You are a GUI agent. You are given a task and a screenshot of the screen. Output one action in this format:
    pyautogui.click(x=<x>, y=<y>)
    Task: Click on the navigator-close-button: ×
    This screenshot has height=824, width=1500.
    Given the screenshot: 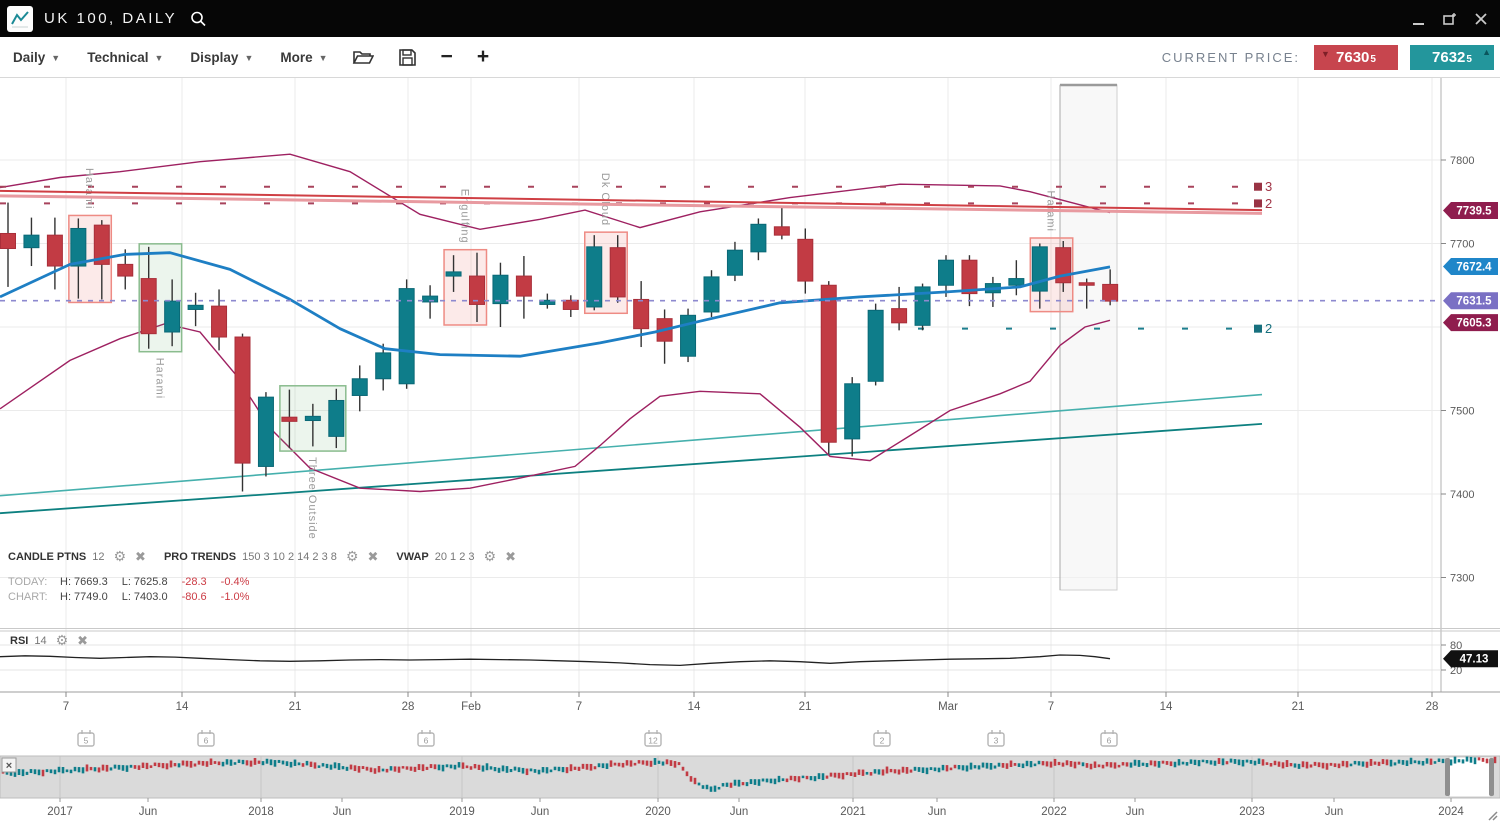 What is the action you would take?
    pyautogui.click(x=9, y=765)
    